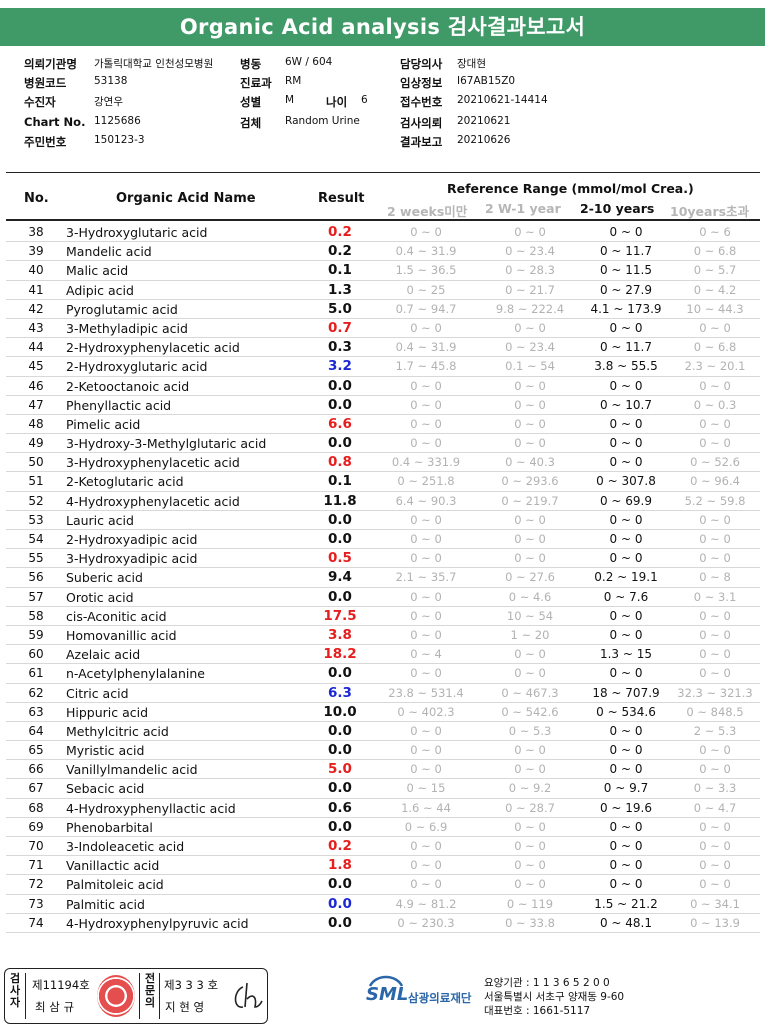 Image resolution: width=765 pixels, height=1032 pixels. Describe the element at coordinates (426, 788) in the screenshot. I see `ref-2weeks: 0 ~ 15` at that location.